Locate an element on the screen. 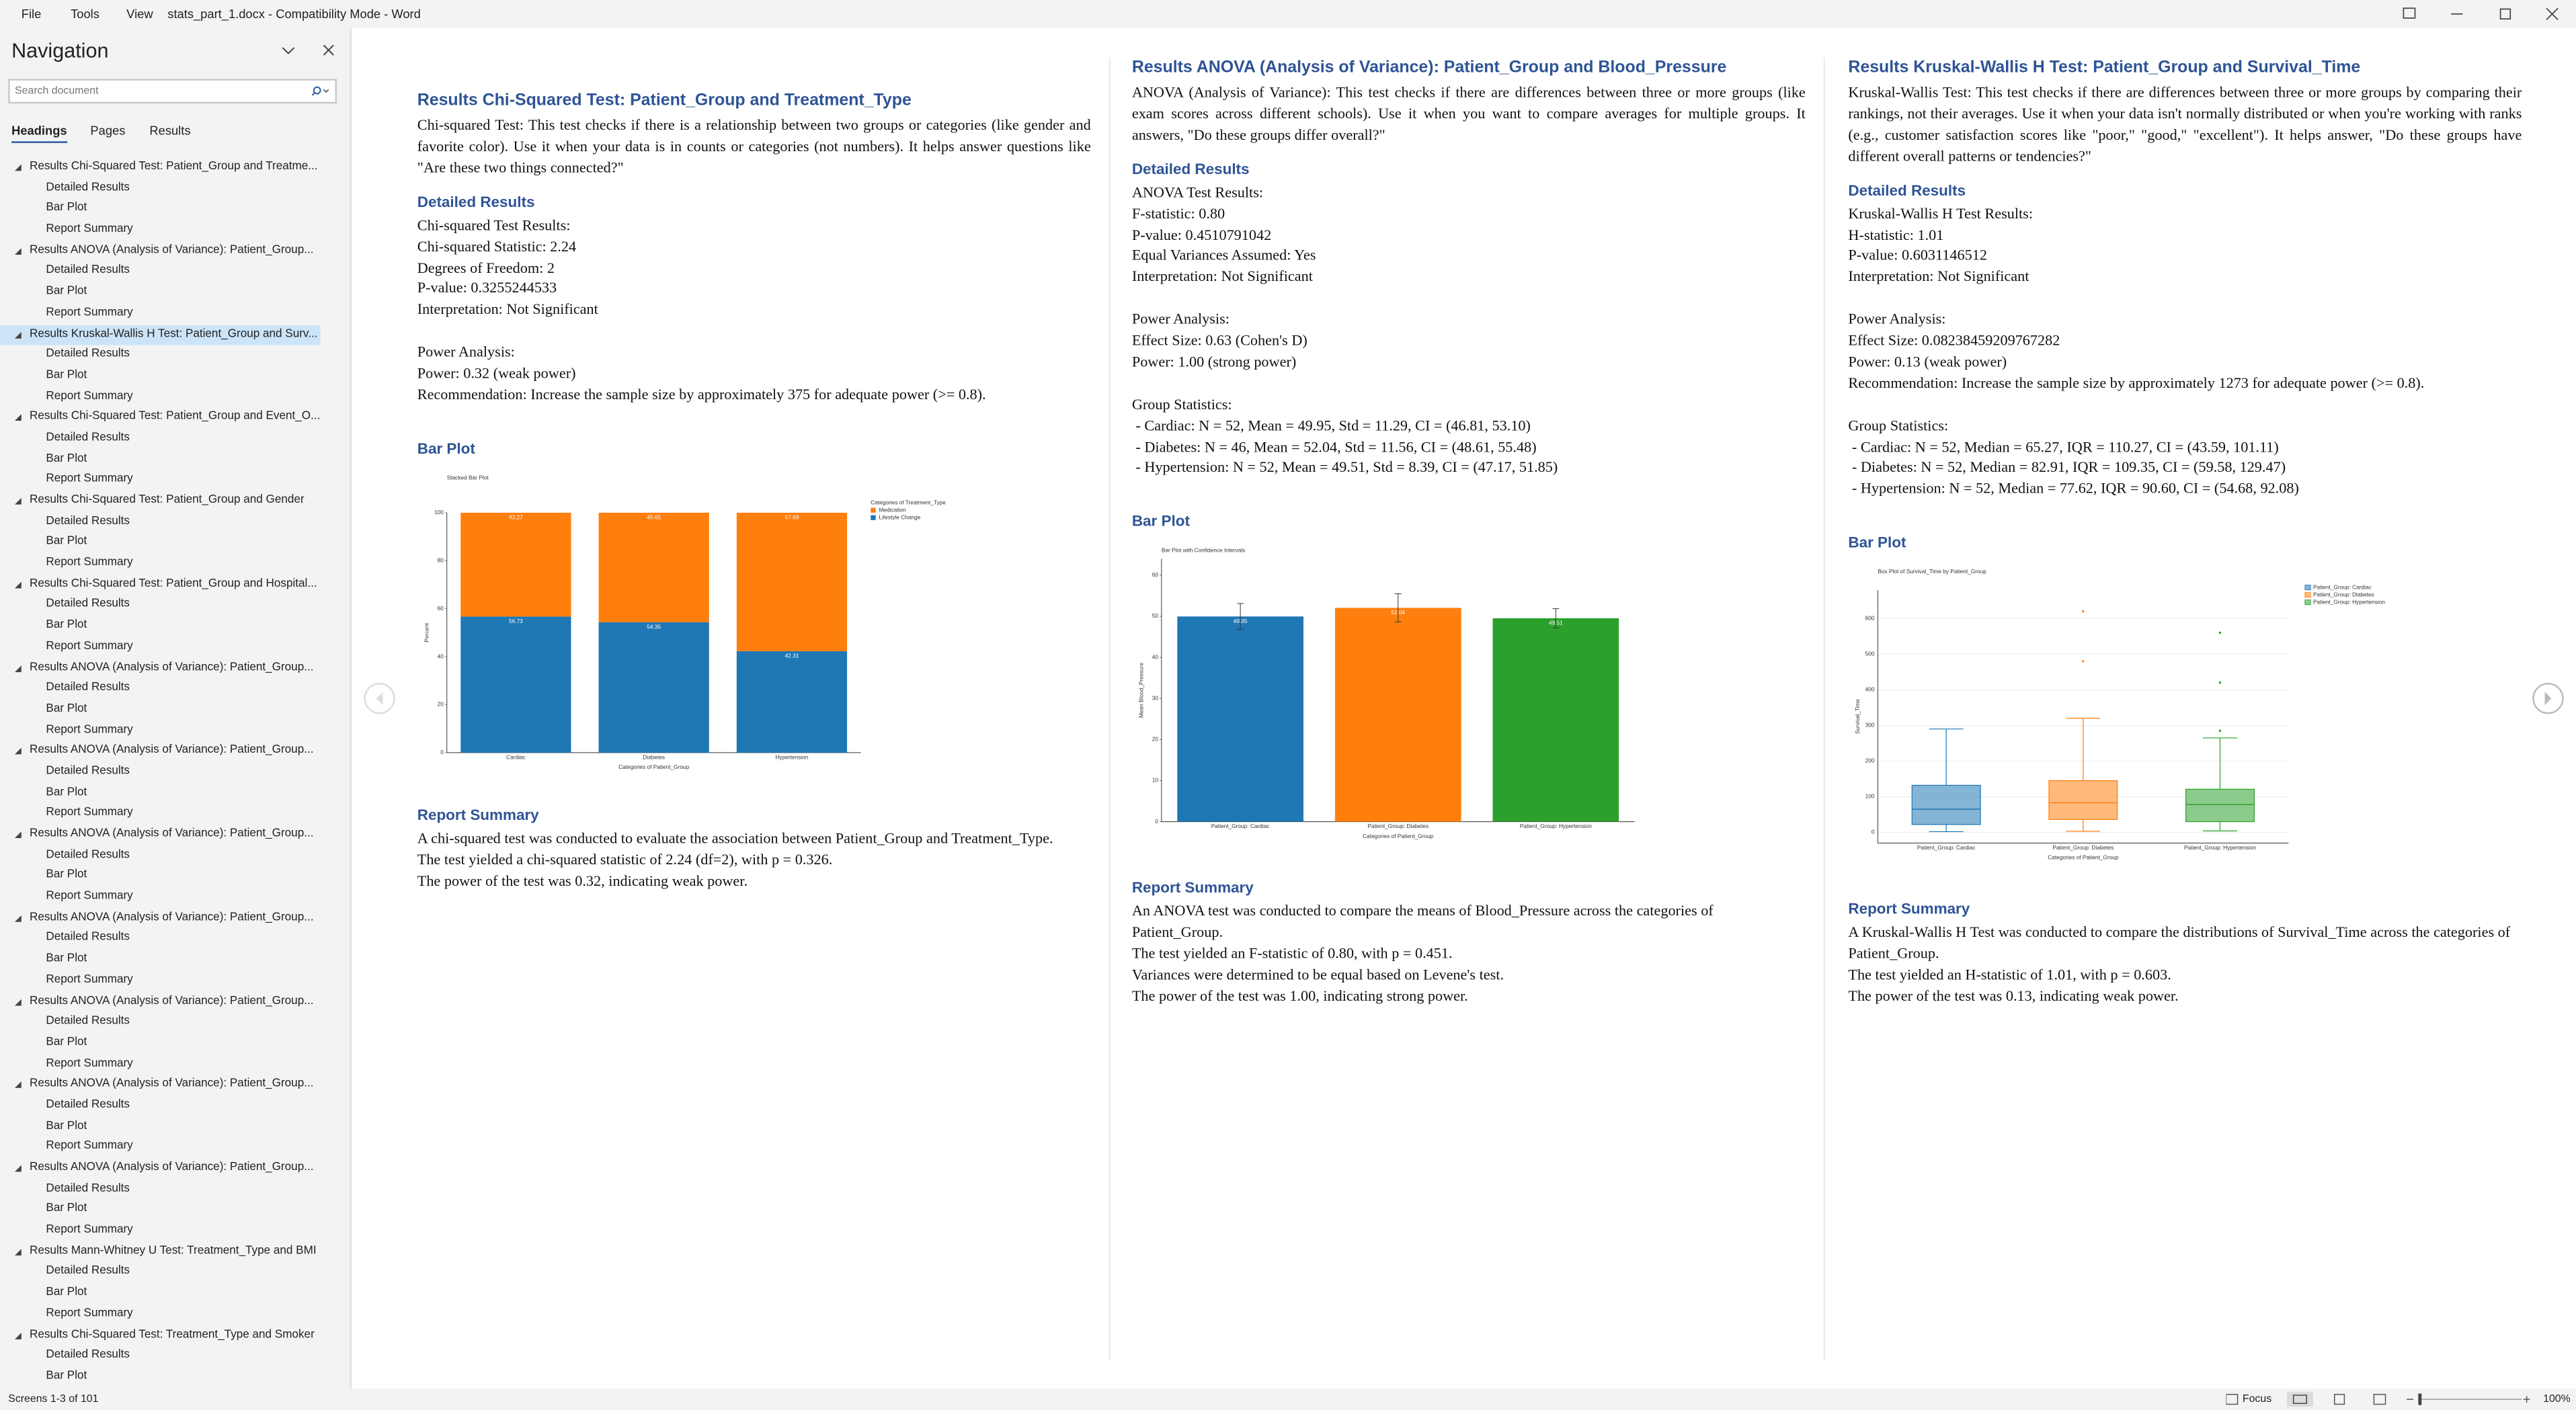  restore-icon is located at coordinates (2505, 13).